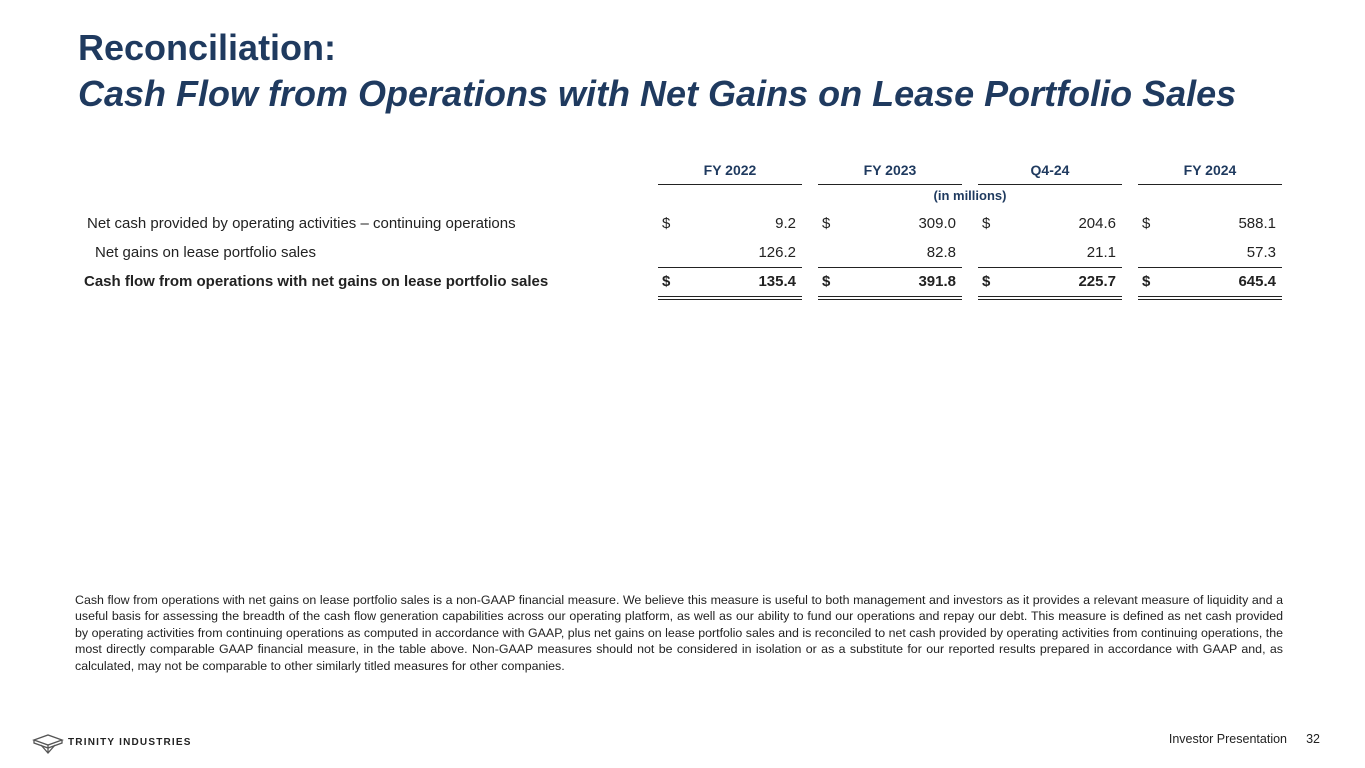  Describe the element at coordinates (970, 195) in the screenshot. I see `units-label: (in millions)` at that location.